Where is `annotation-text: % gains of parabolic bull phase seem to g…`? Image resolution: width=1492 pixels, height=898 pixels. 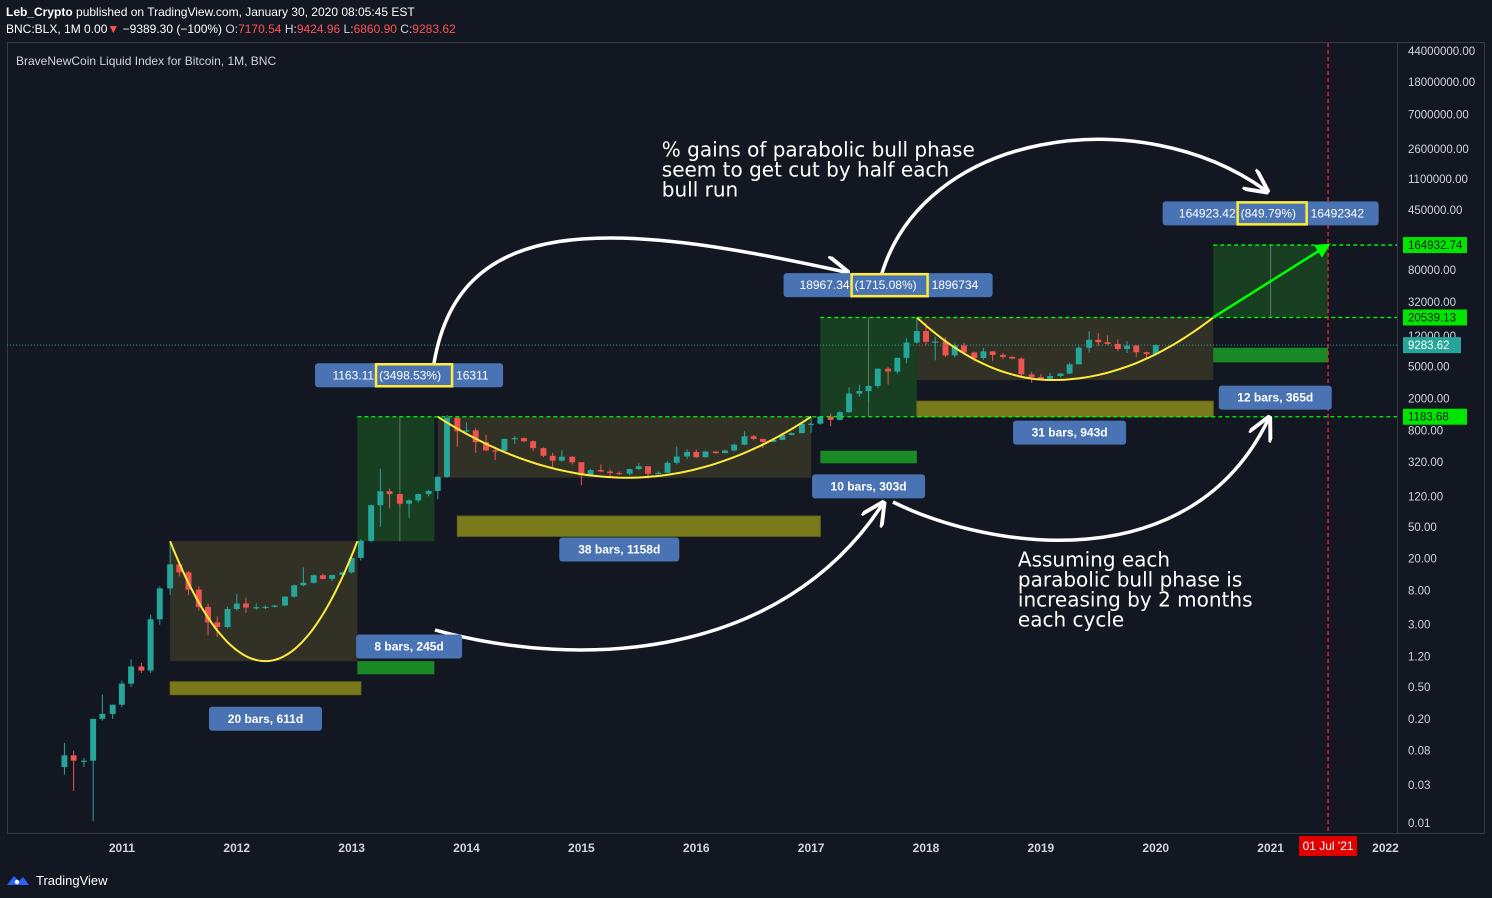
annotation-text: % gains of parabolic bull phase seem to g… is located at coordinates (818, 170).